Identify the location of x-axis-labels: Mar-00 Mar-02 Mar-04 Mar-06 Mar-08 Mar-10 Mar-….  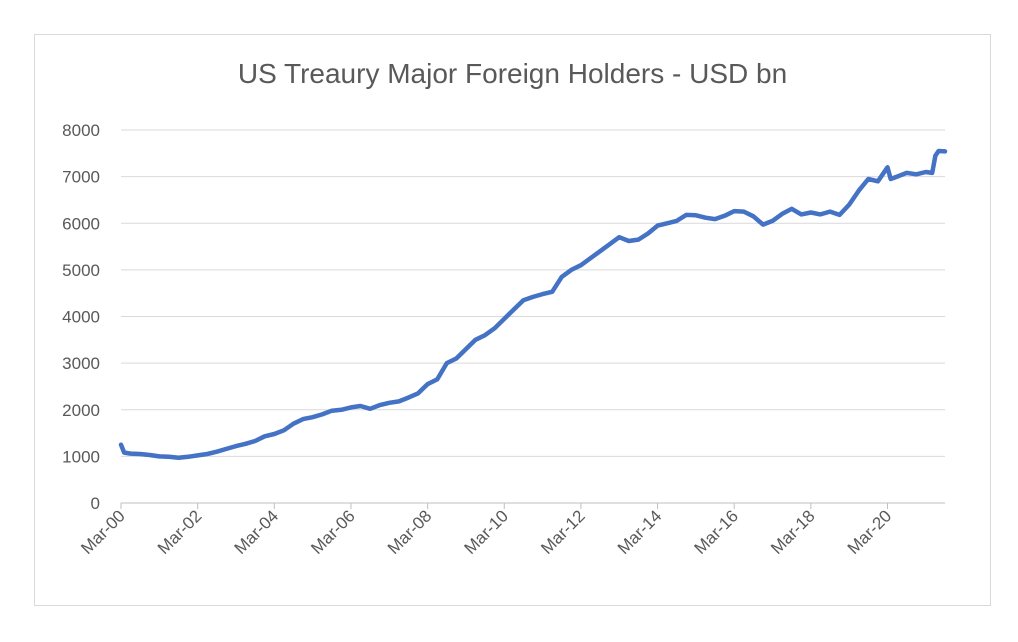
(486, 532).